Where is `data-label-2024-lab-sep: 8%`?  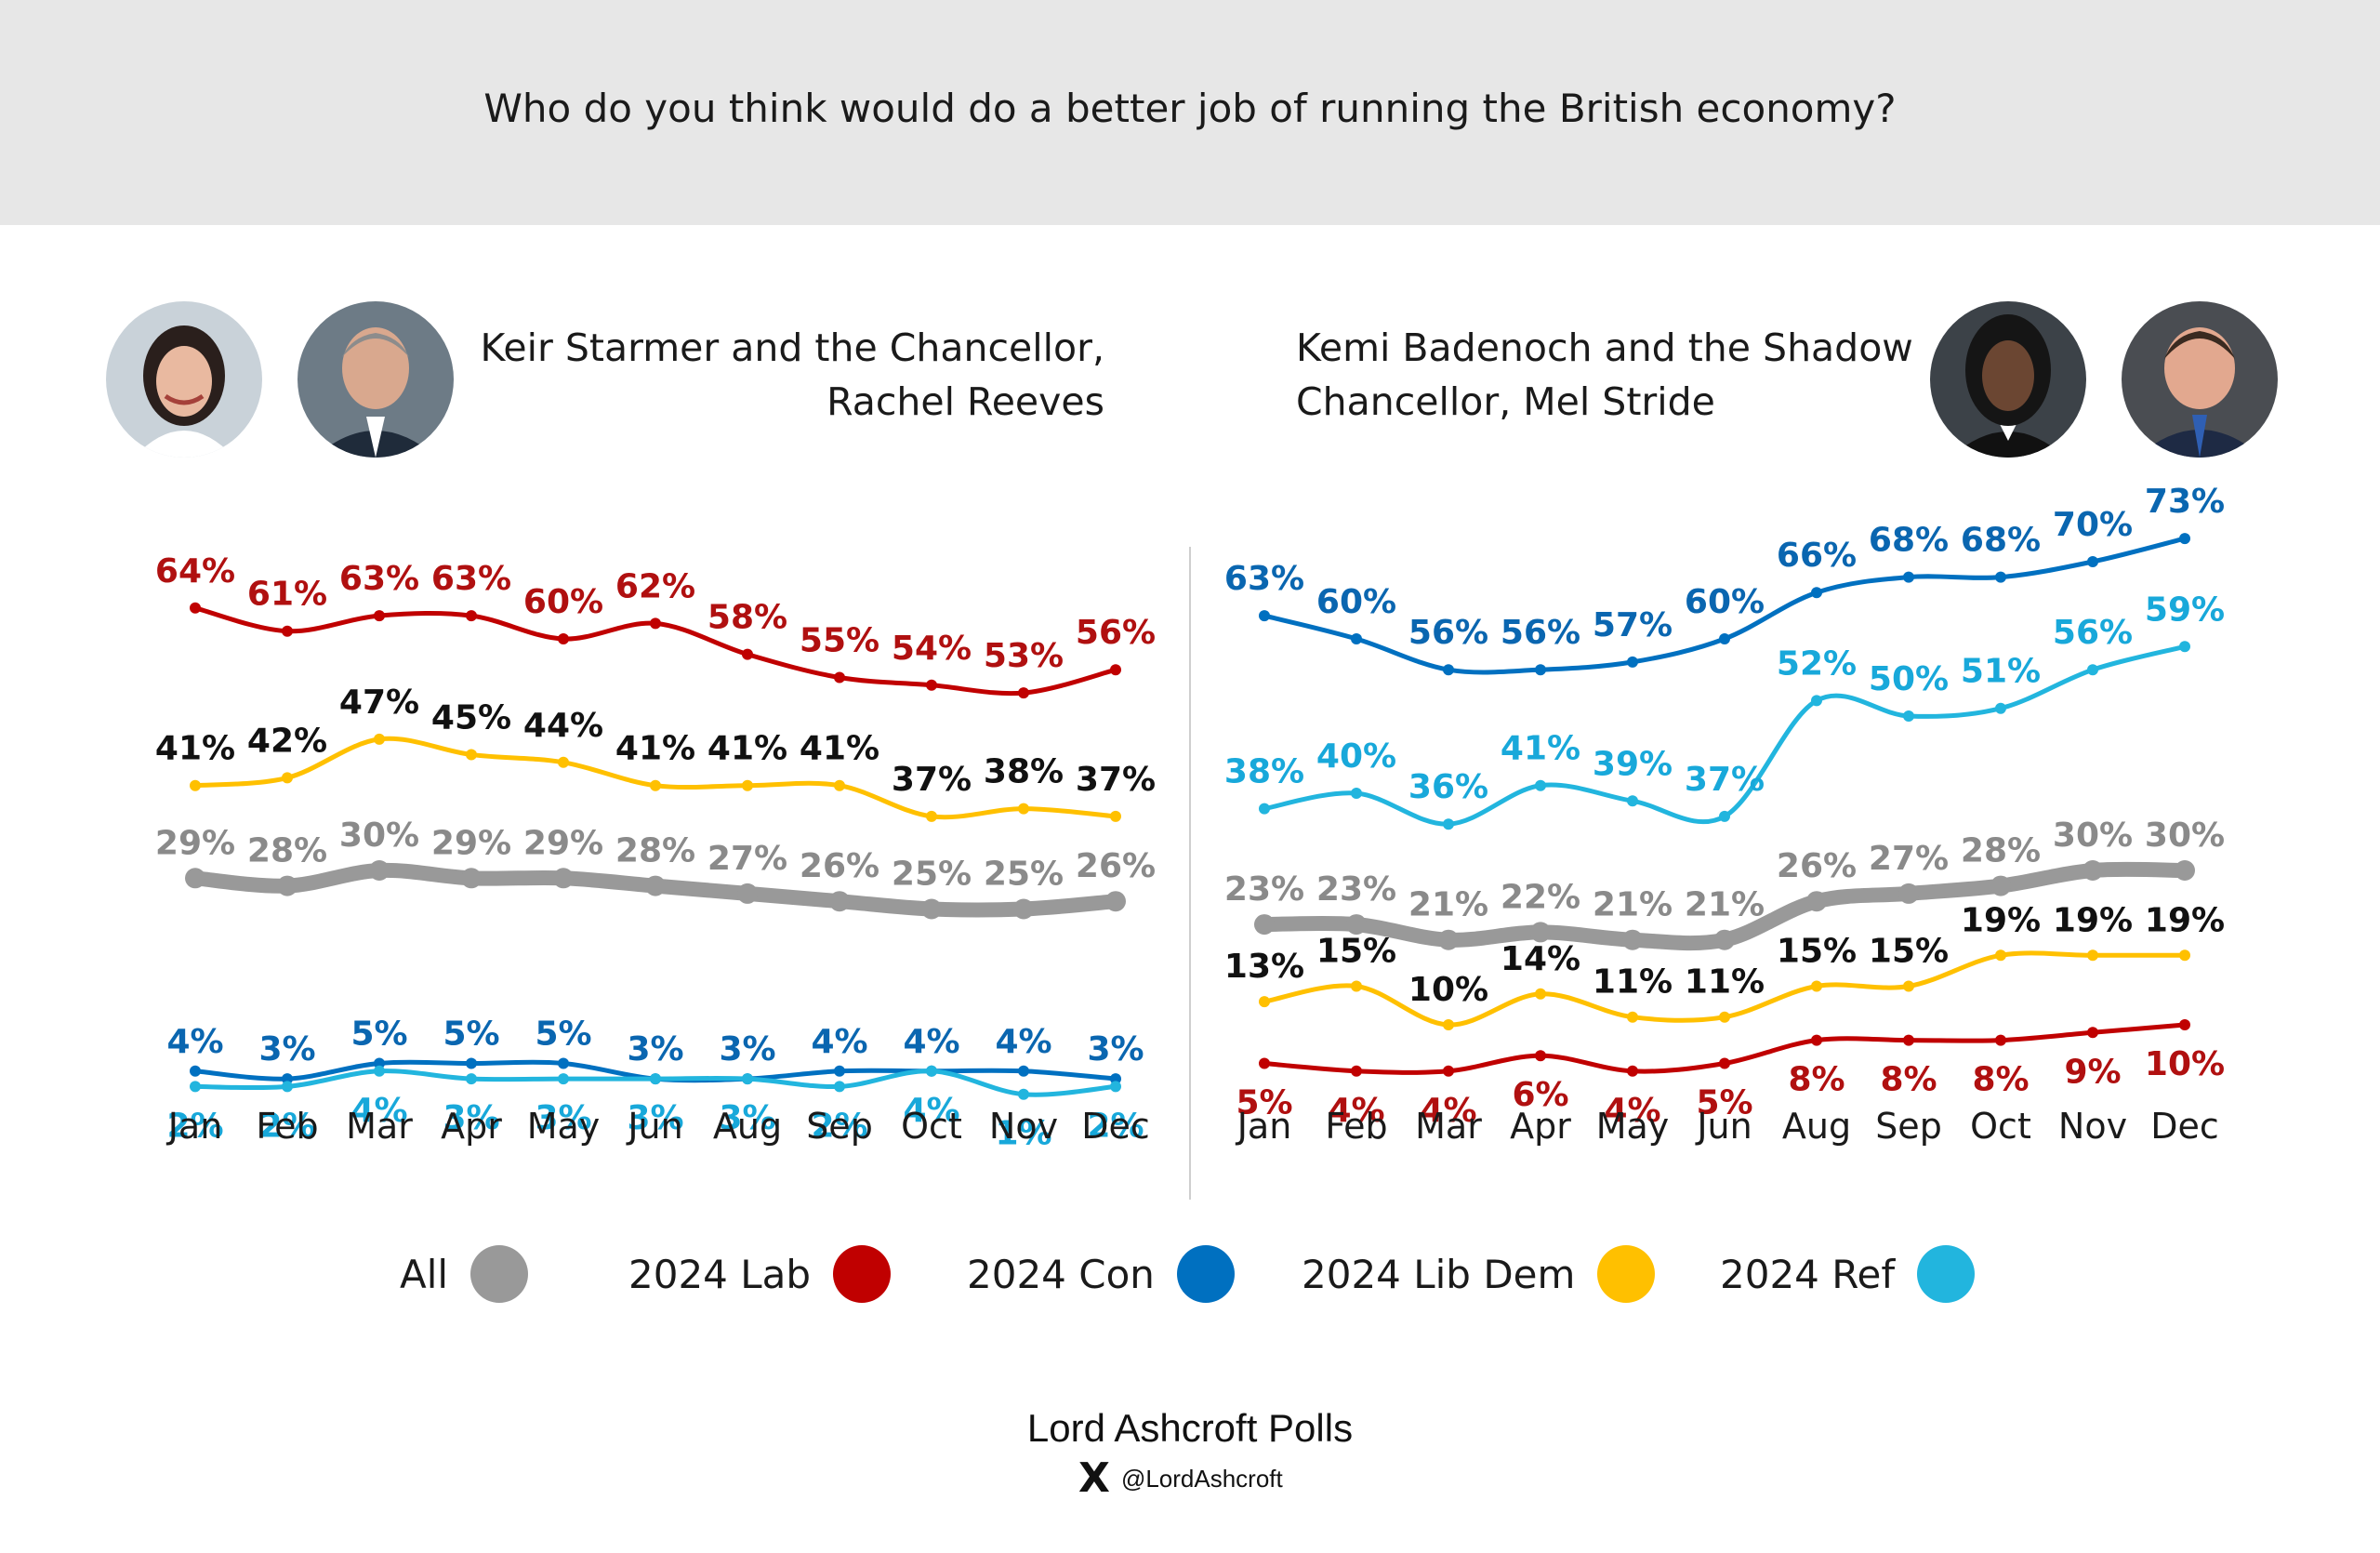
data-label-2024-lab-sep: 8% is located at coordinates (1908, 1080).